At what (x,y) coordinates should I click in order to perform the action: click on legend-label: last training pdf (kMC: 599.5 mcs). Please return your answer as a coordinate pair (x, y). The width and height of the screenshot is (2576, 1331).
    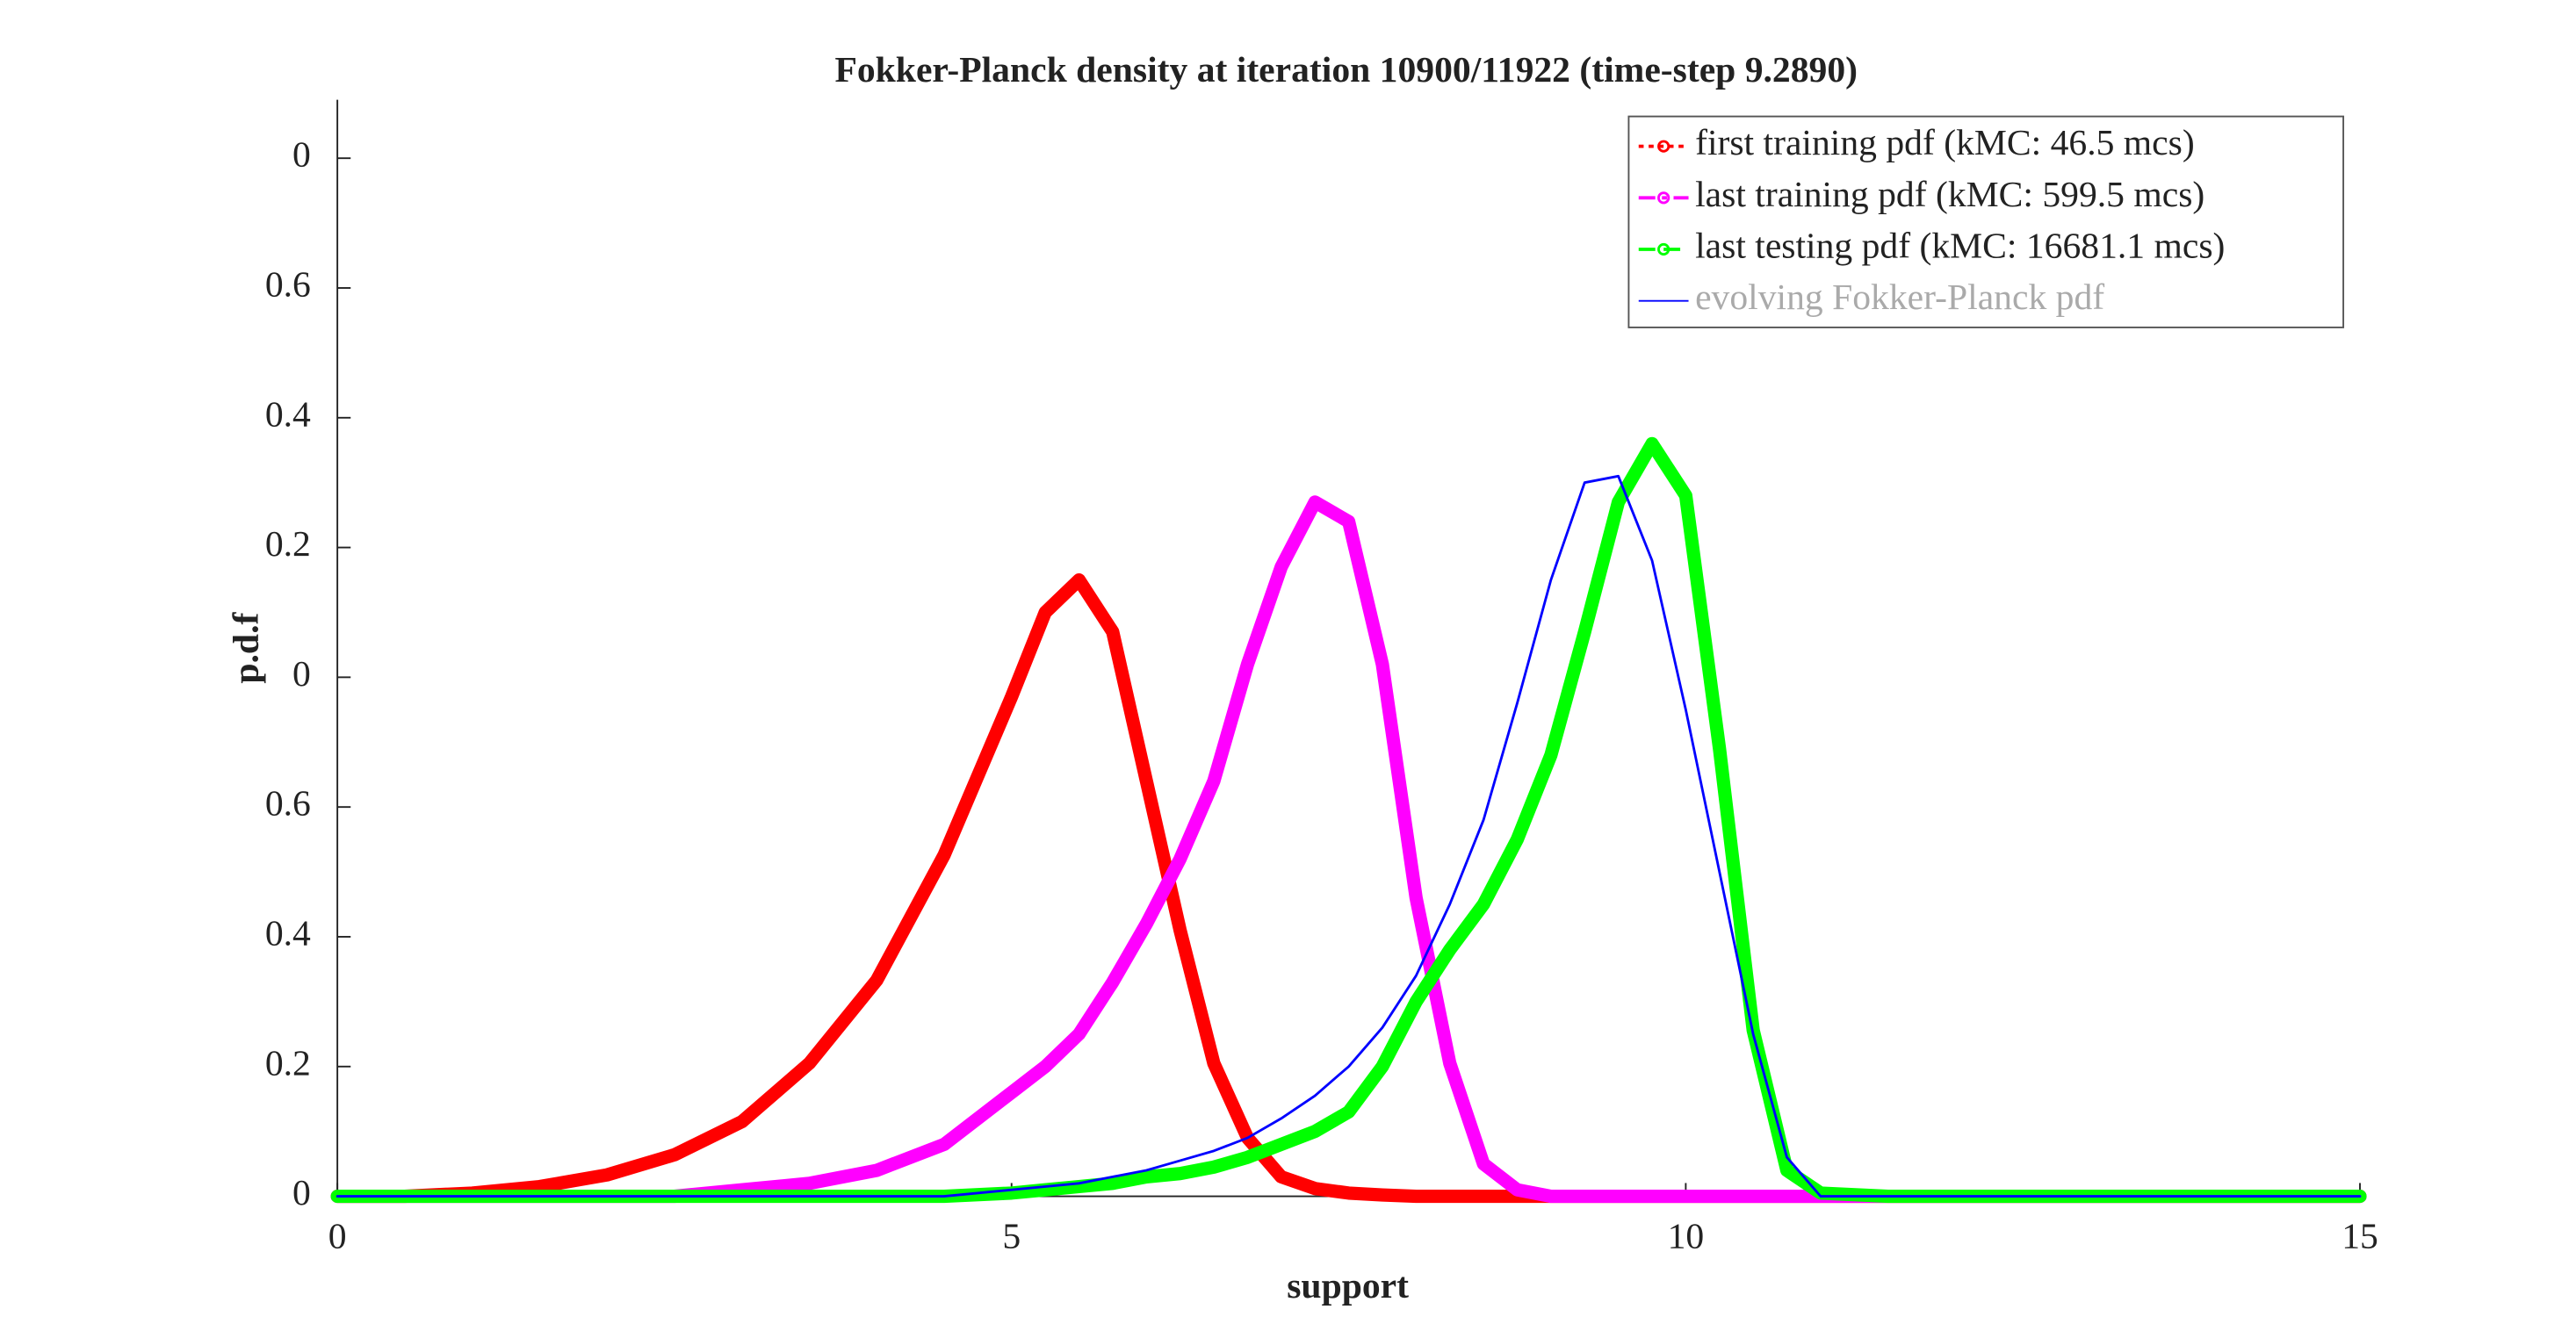
    Looking at the image, I should click on (1949, 195).